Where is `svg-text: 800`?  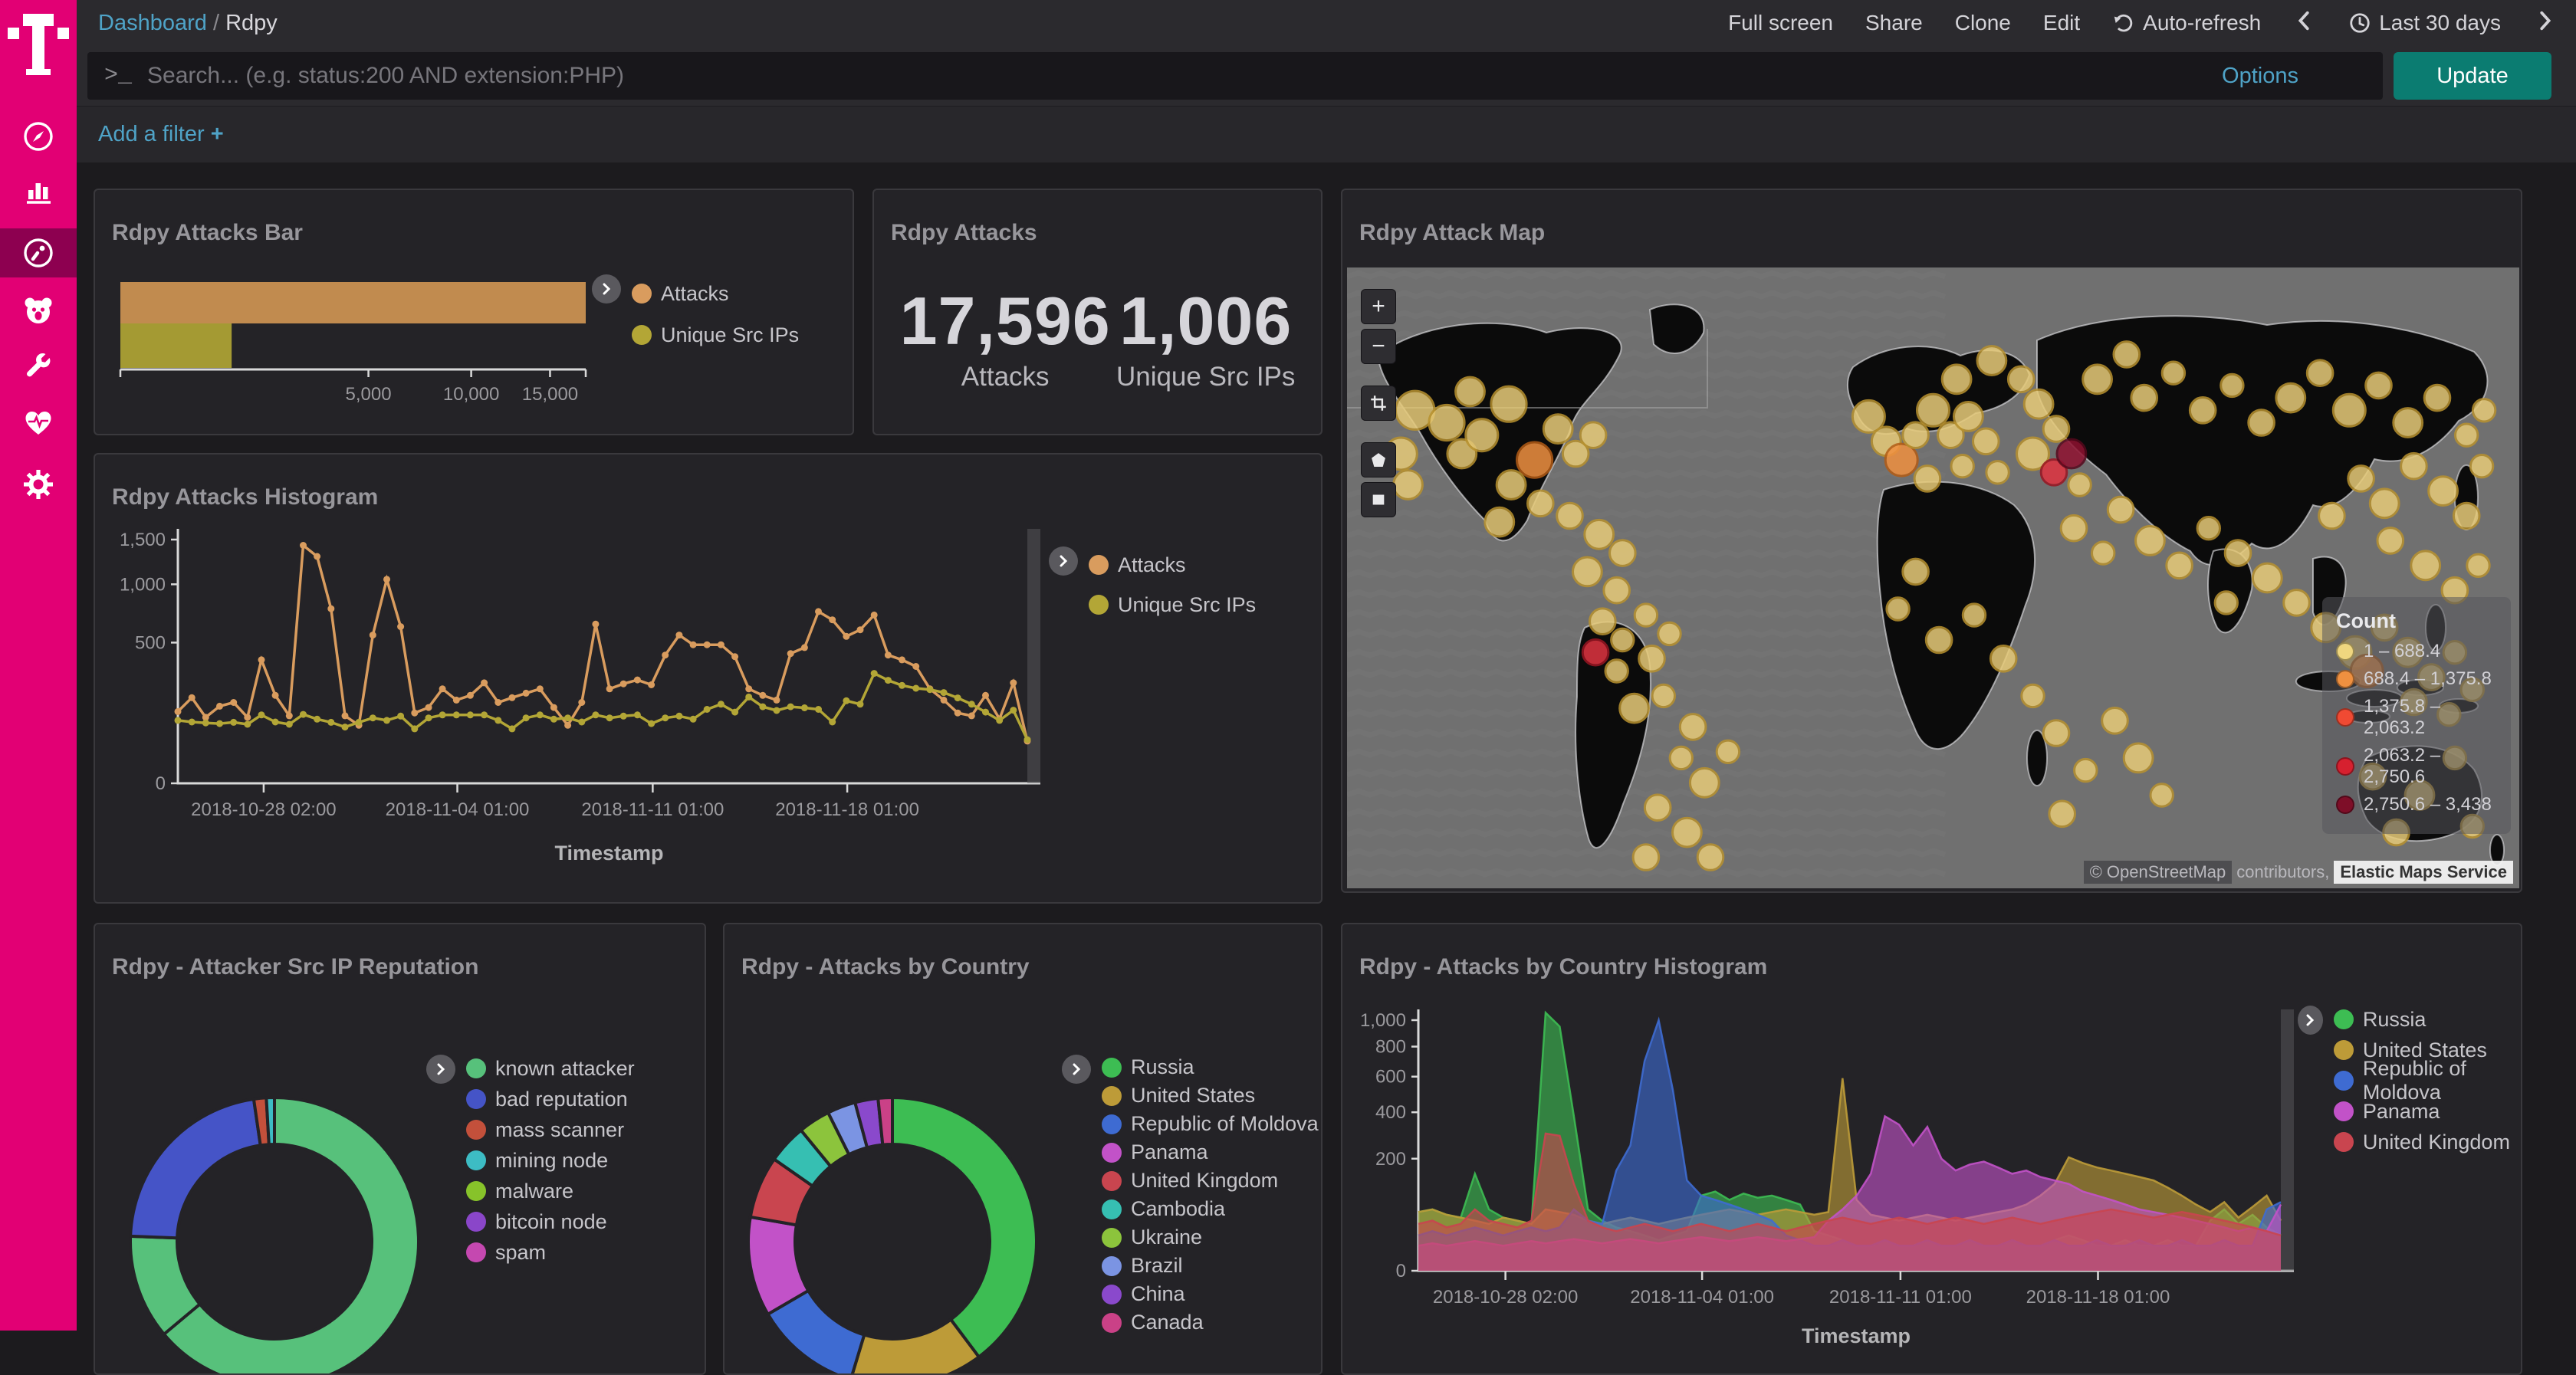
svg-text: 800 is located at coordinates (1390, 1047).